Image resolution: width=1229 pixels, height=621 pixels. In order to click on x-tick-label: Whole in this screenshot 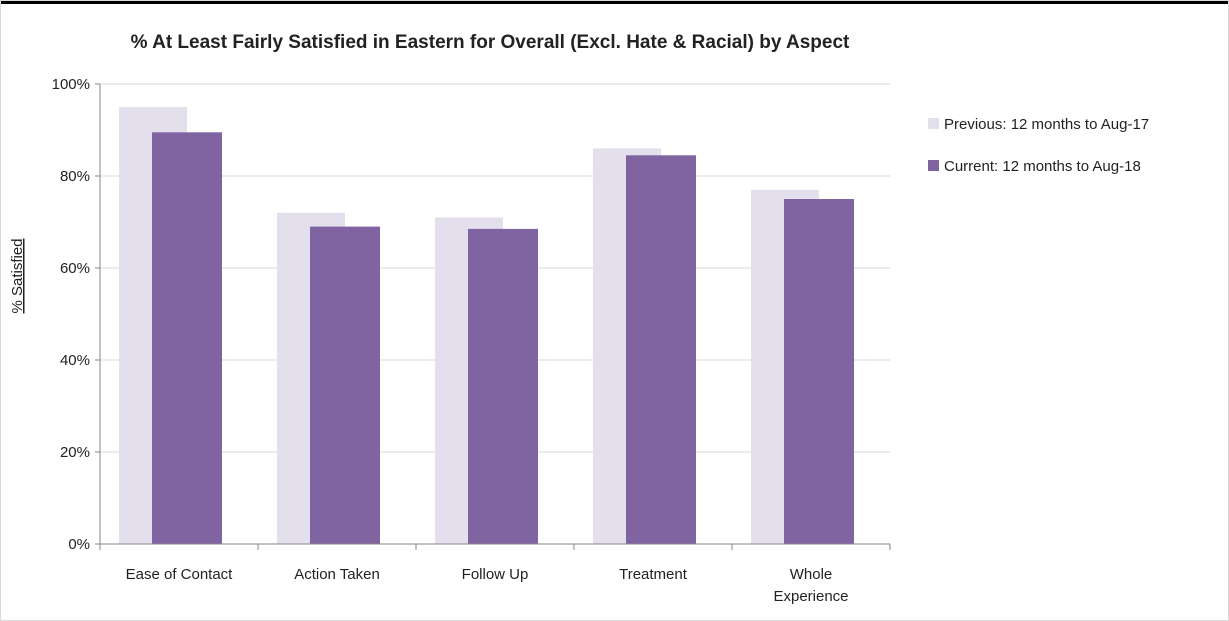, I will do `click(811, 574)`.